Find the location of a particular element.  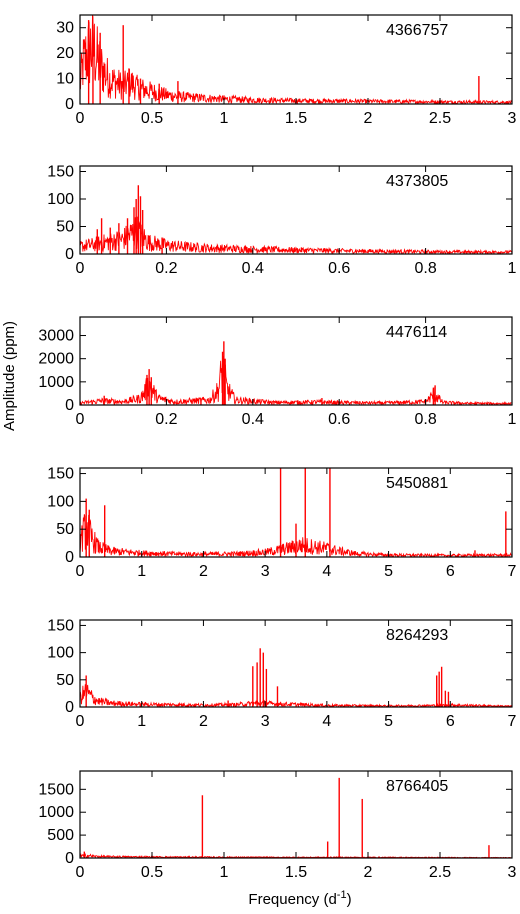

panel-label: 4476114 is located at coordinates (416, 332).